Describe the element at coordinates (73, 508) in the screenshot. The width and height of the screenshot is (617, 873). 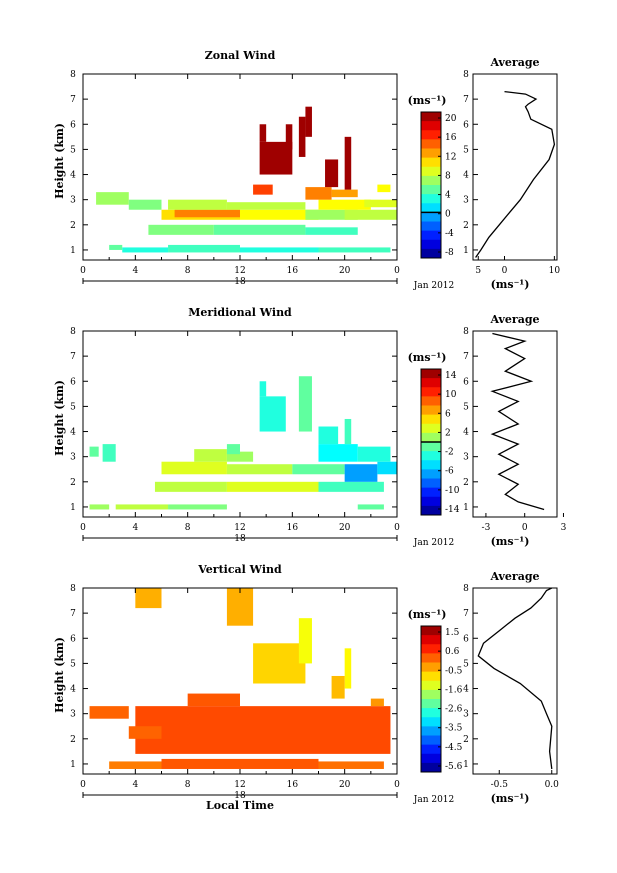
I see `y-tick-label: 1` at that location.